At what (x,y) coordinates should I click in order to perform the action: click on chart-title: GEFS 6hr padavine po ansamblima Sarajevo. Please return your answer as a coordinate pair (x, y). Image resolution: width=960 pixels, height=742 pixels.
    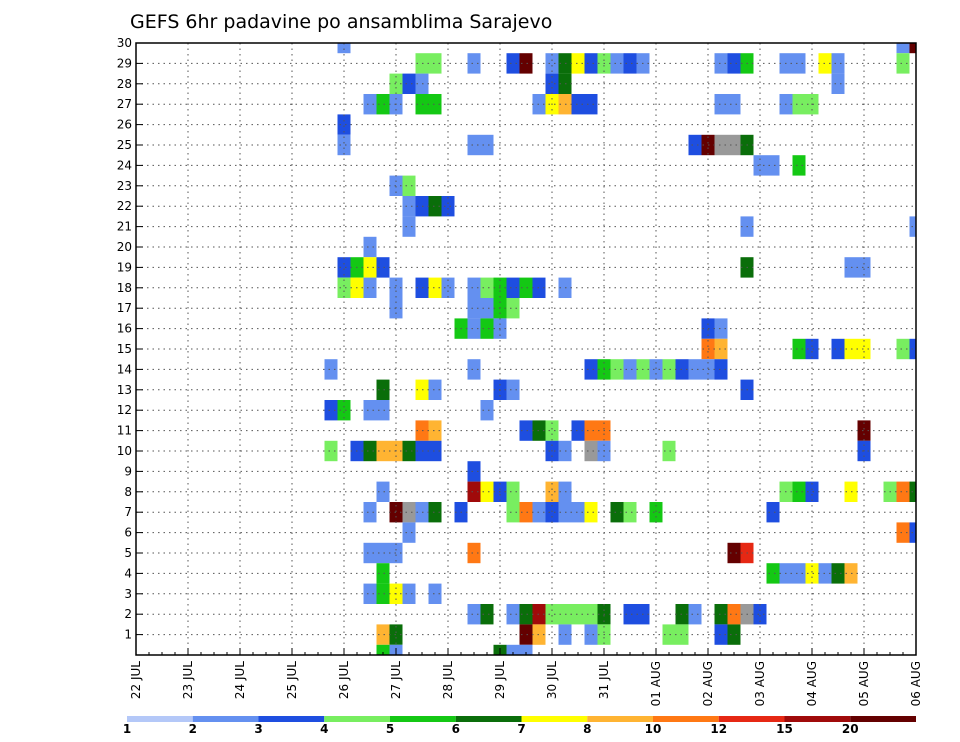
    Looking at the image, I should click on (341, 22).